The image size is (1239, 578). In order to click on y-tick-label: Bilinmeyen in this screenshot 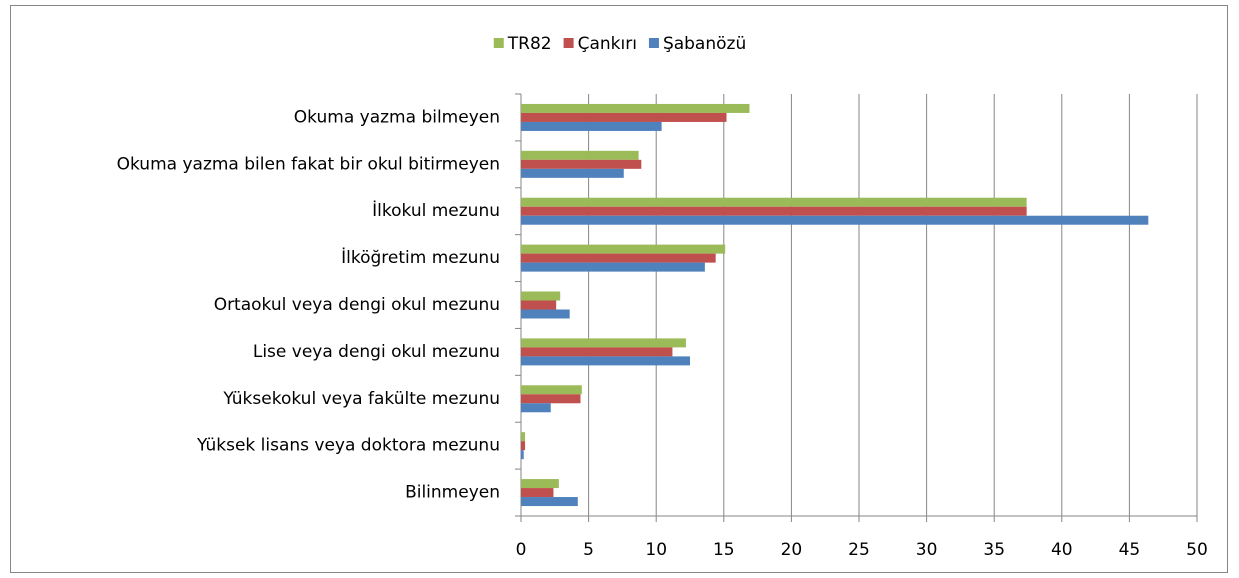, I will do `click(452, 493)`.